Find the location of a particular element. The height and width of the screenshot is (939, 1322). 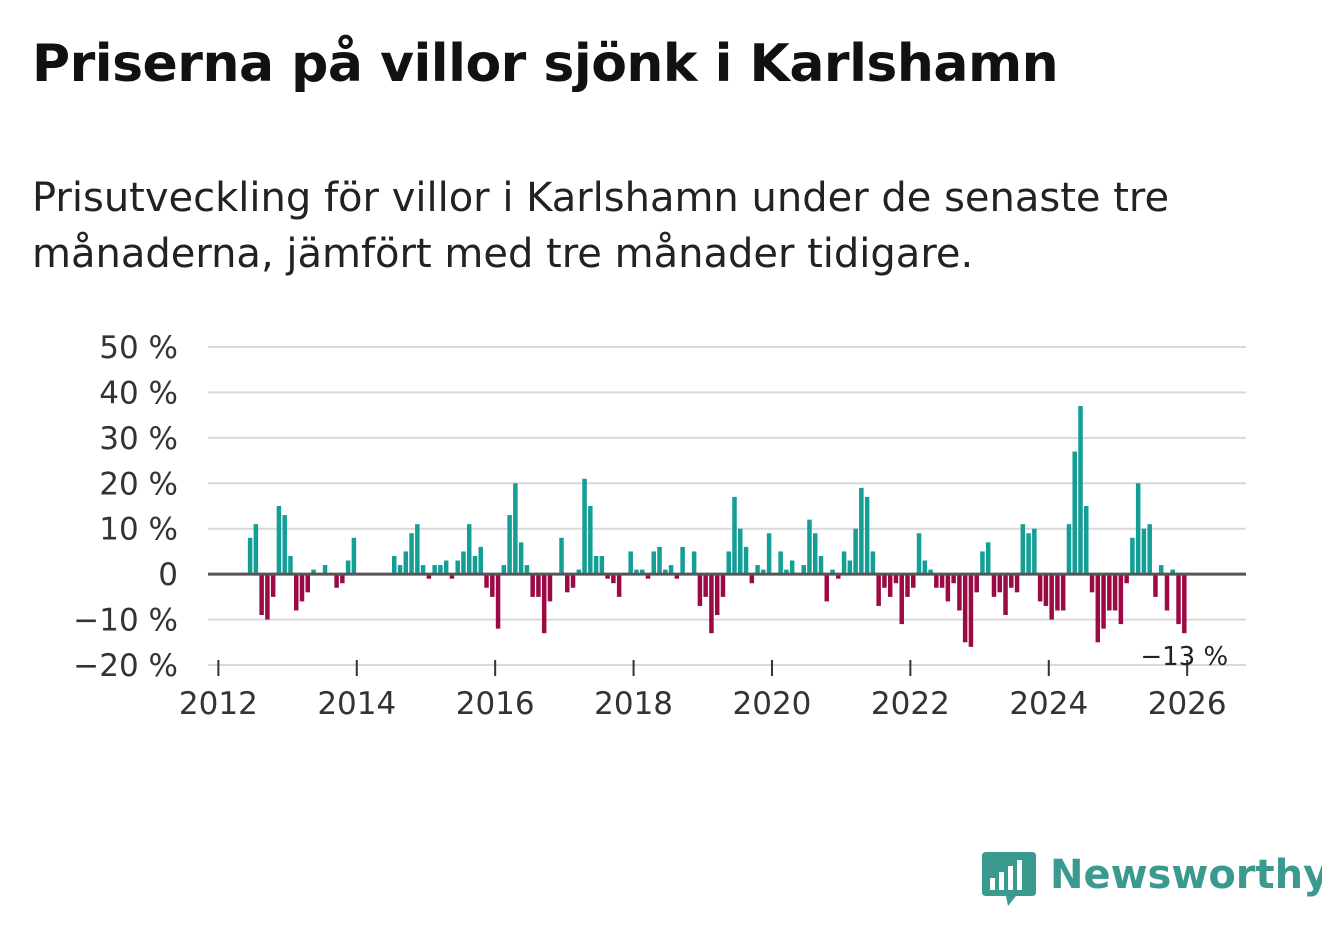

y-tick-label: −10 % is located at coordinates (125, 621).